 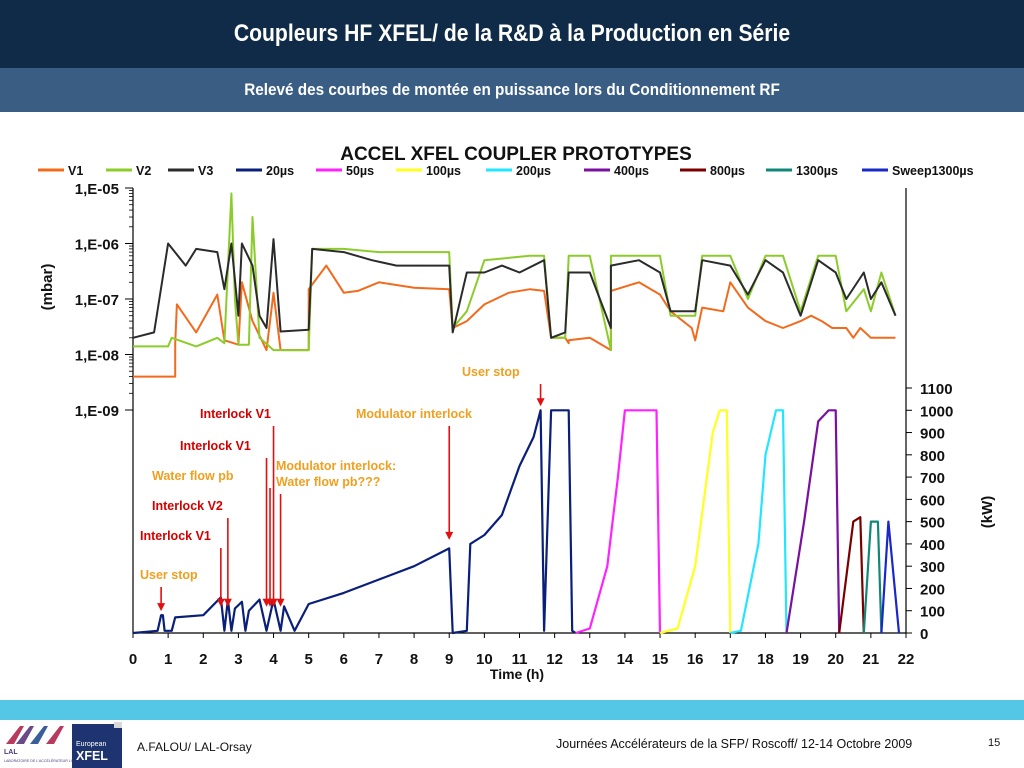 I want to click on x-tick-label: 6, so click(x=344, y=659).